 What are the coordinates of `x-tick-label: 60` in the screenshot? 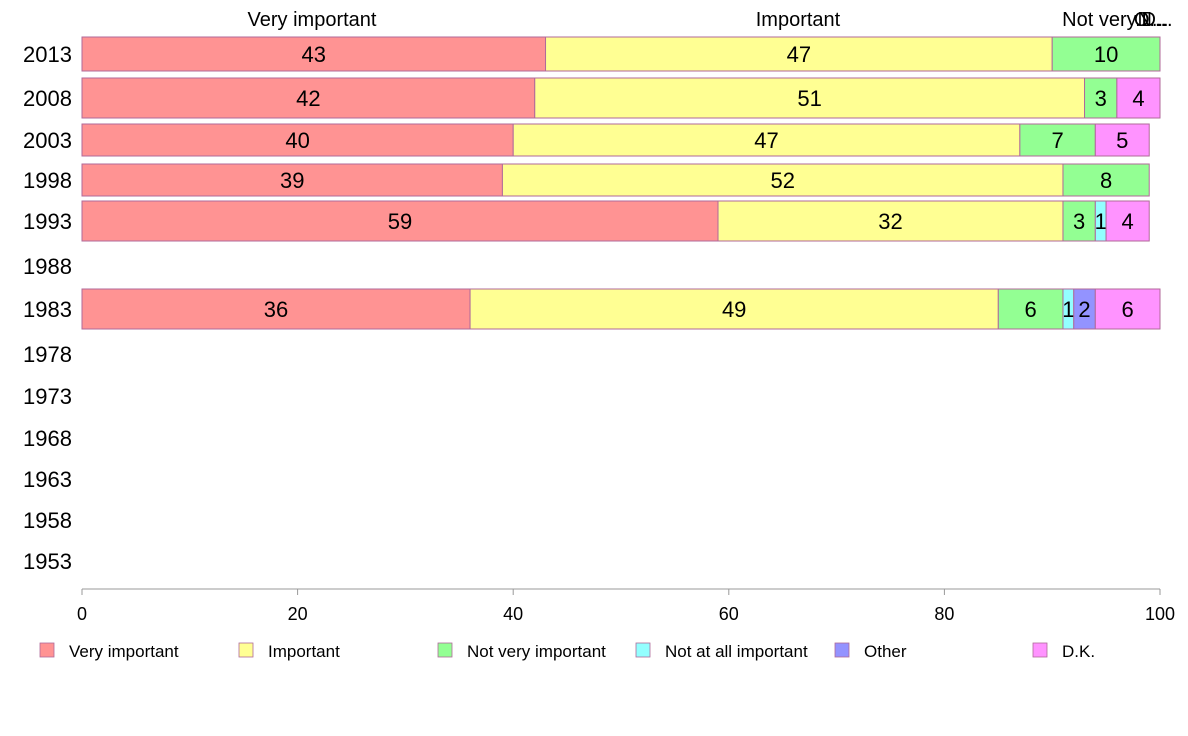 It's located at (729, 614).